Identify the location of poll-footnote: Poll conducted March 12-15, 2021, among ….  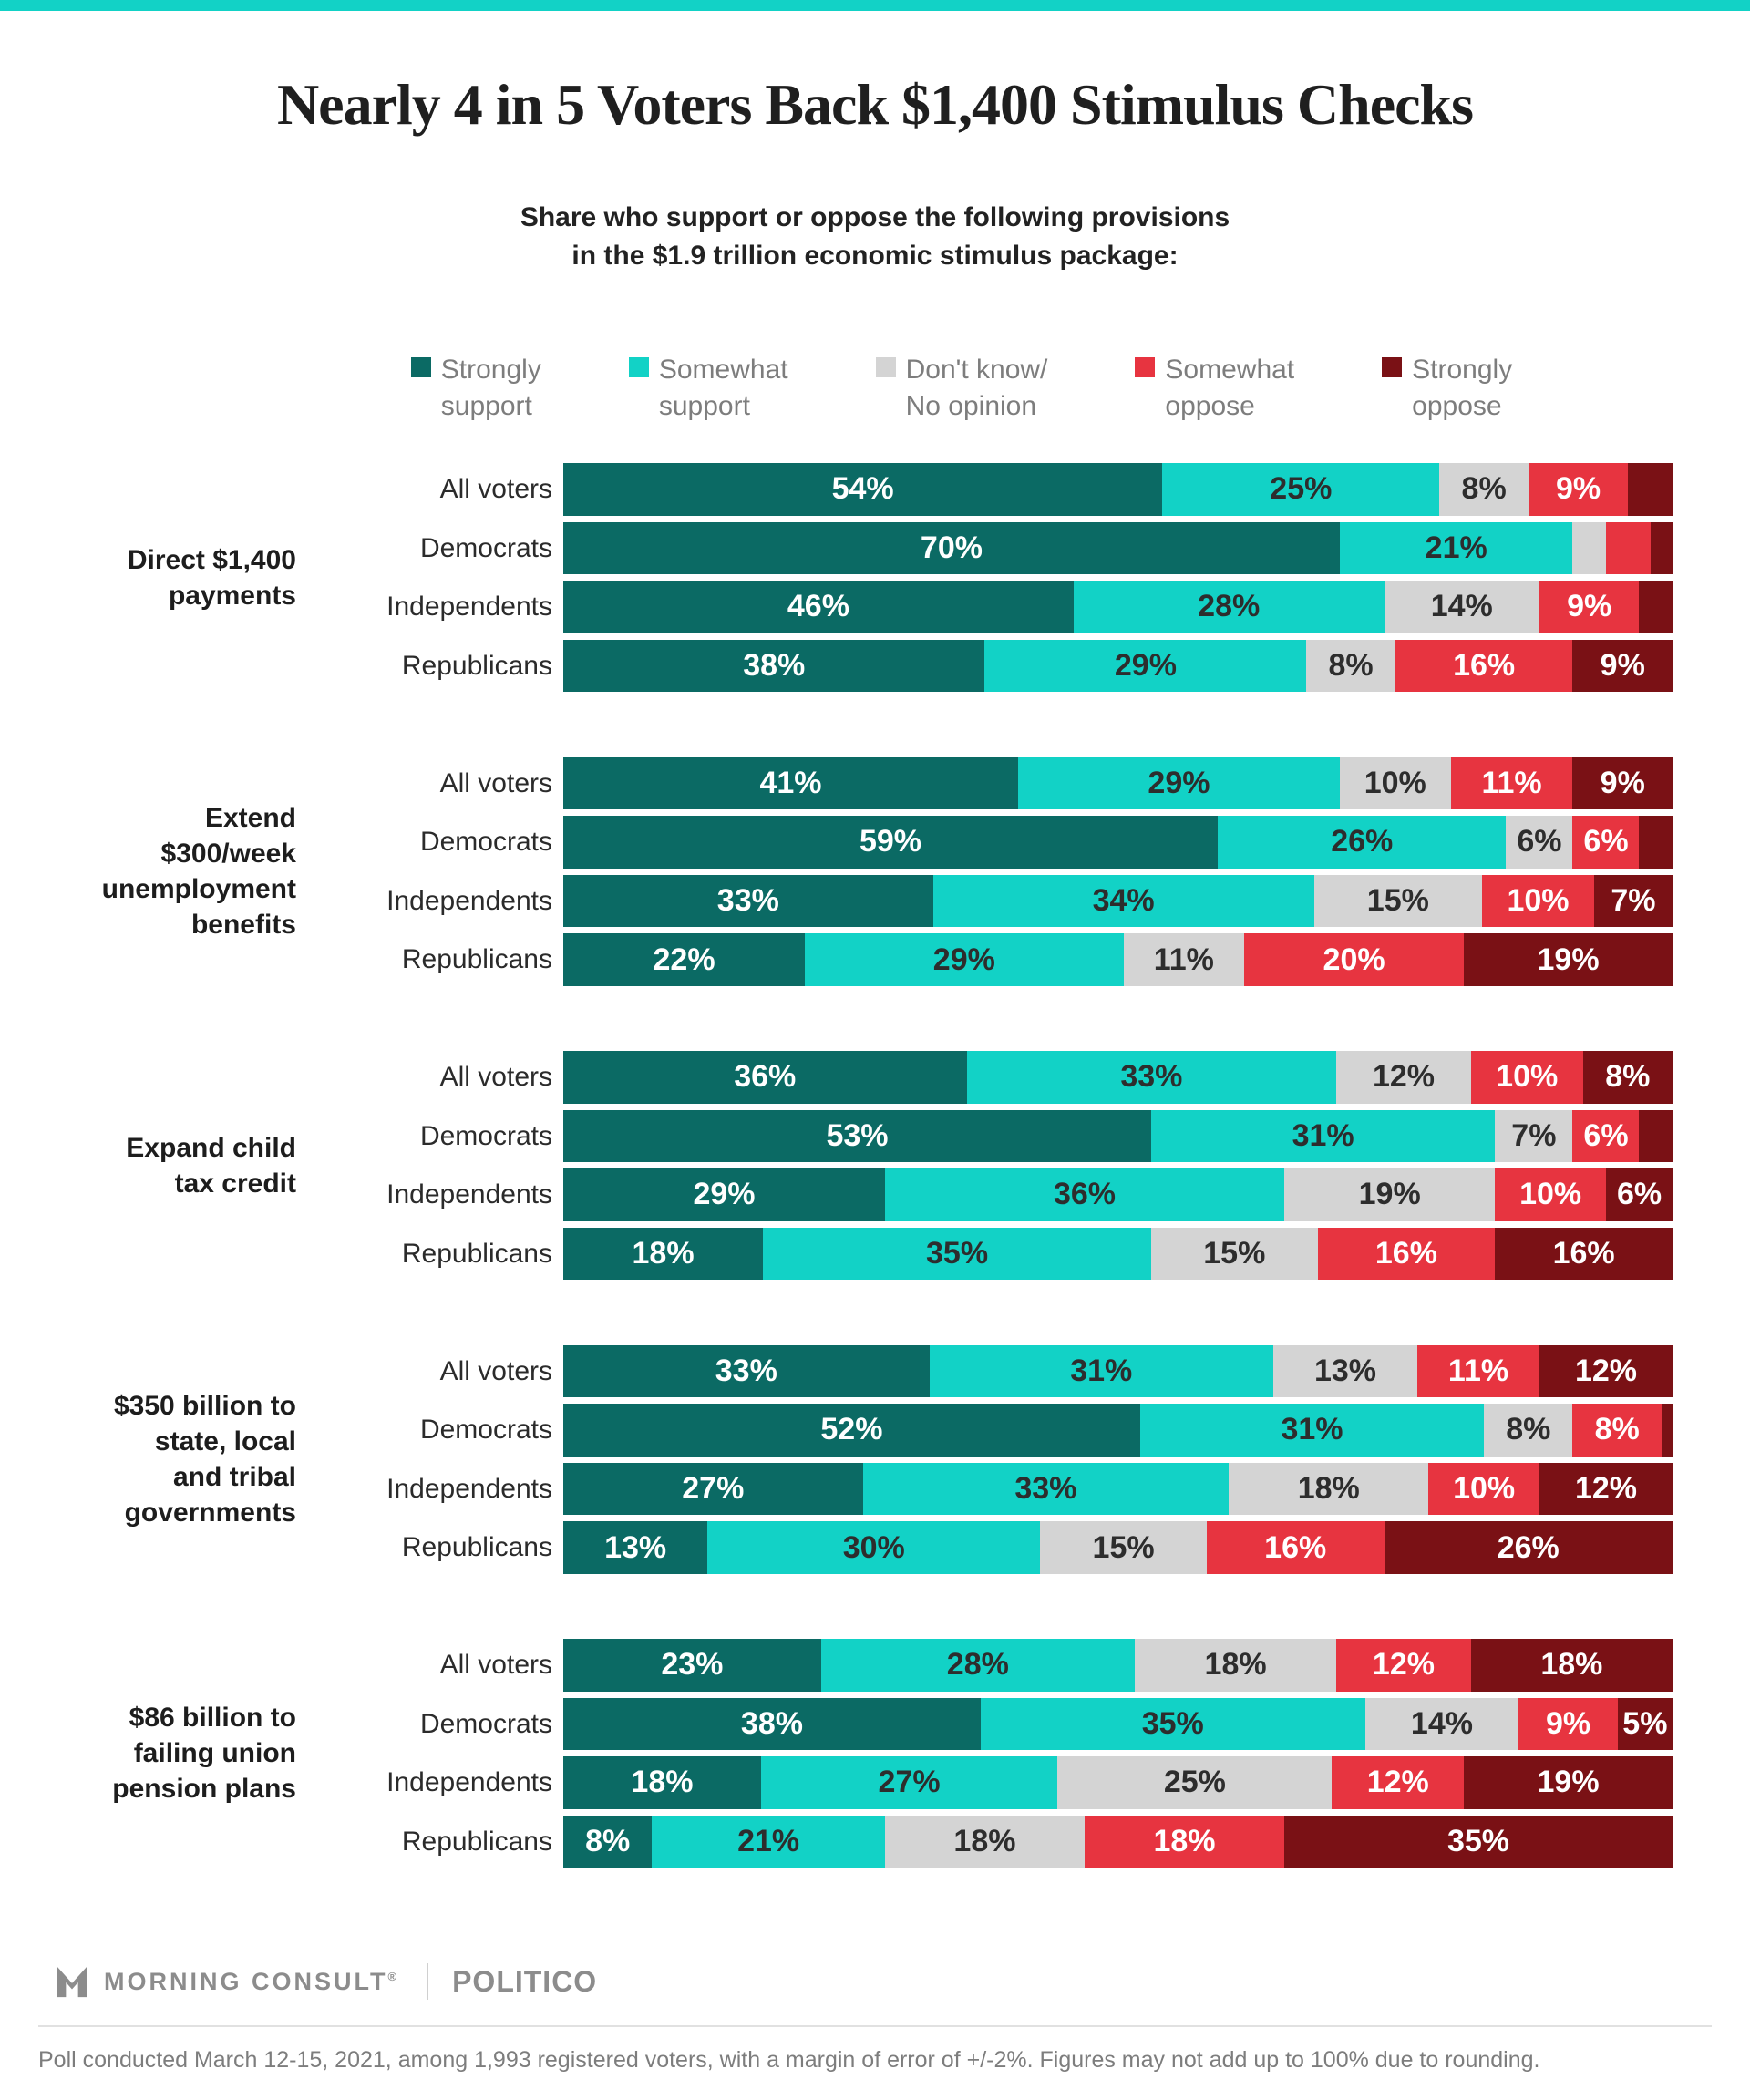
(789, 2060).